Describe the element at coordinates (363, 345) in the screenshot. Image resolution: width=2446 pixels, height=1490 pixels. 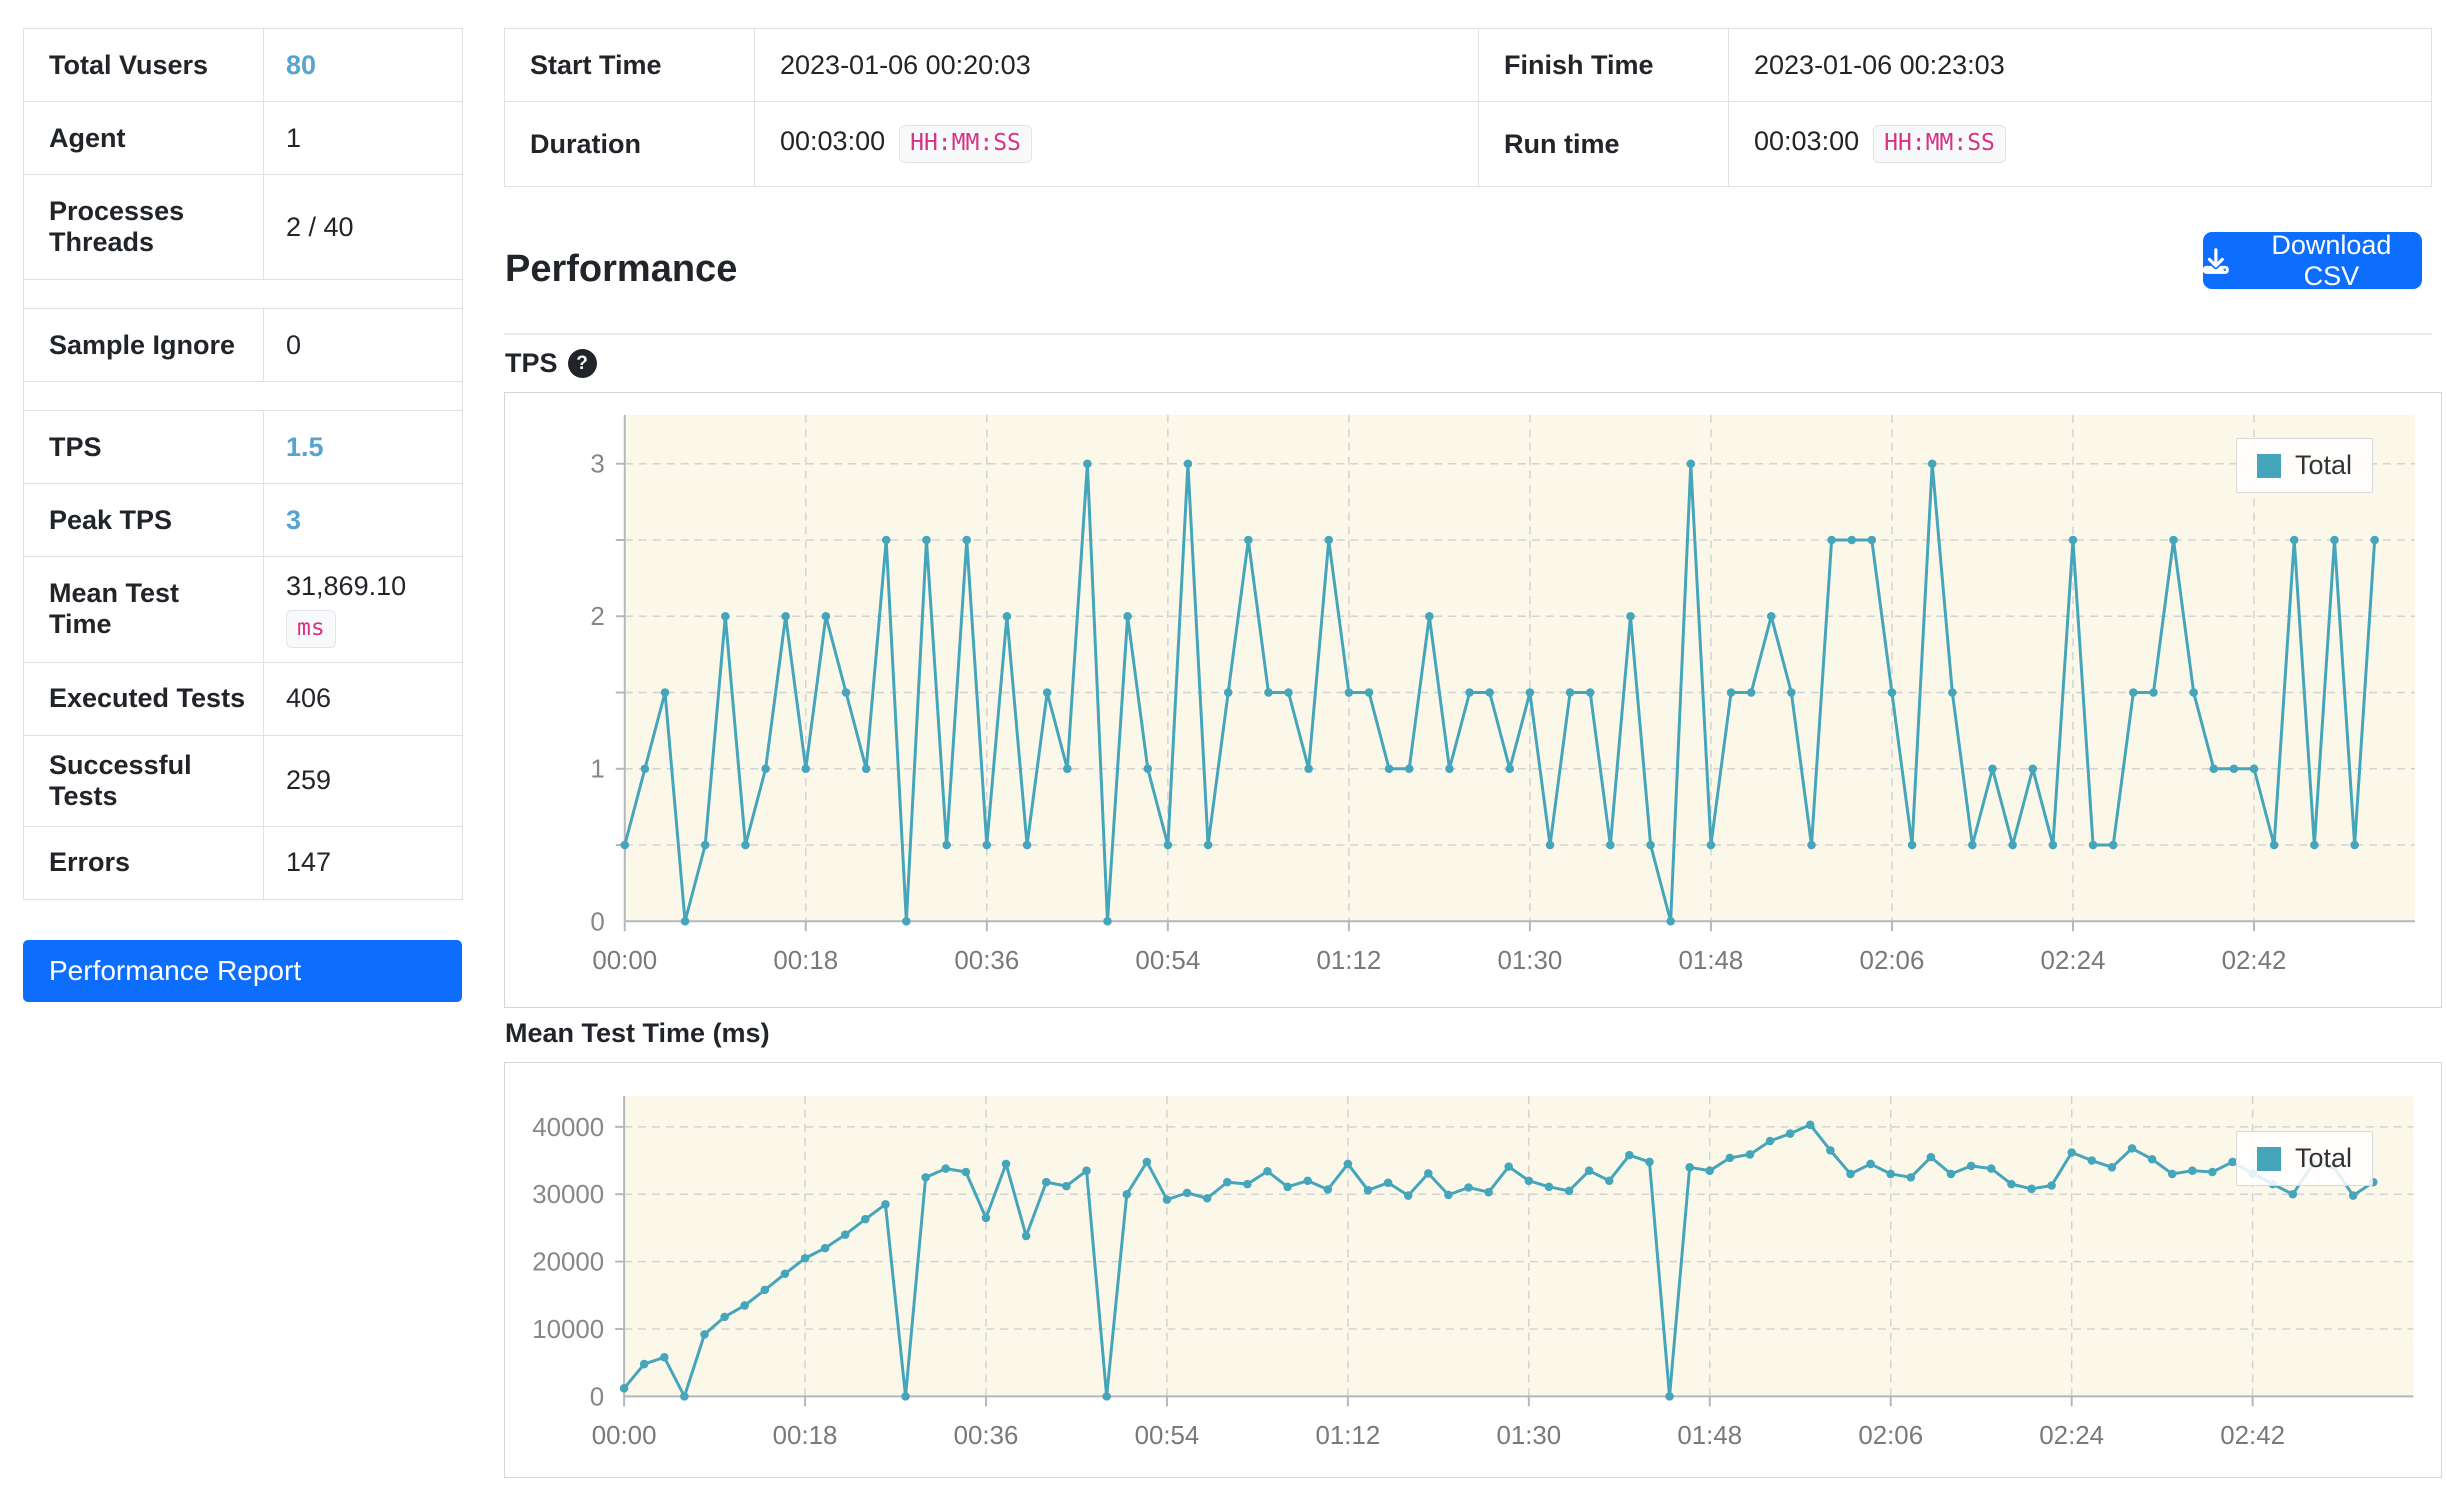
I see `stat-value: 0` at that location.